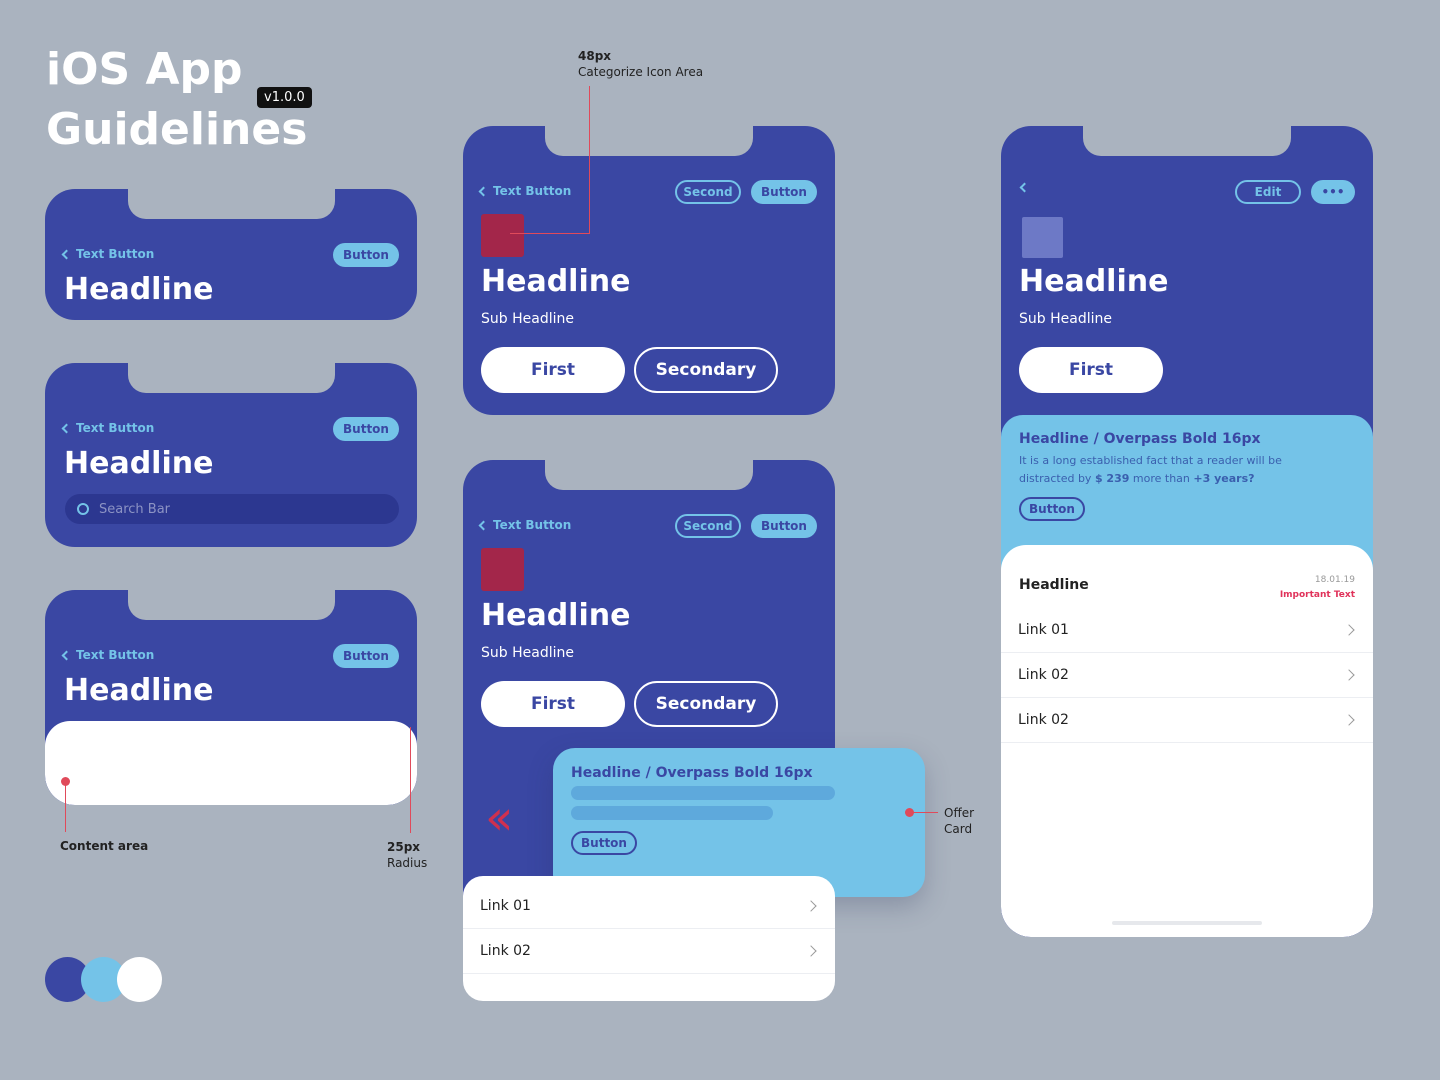  I want to click on more-button: •••, so click(1333, 192).